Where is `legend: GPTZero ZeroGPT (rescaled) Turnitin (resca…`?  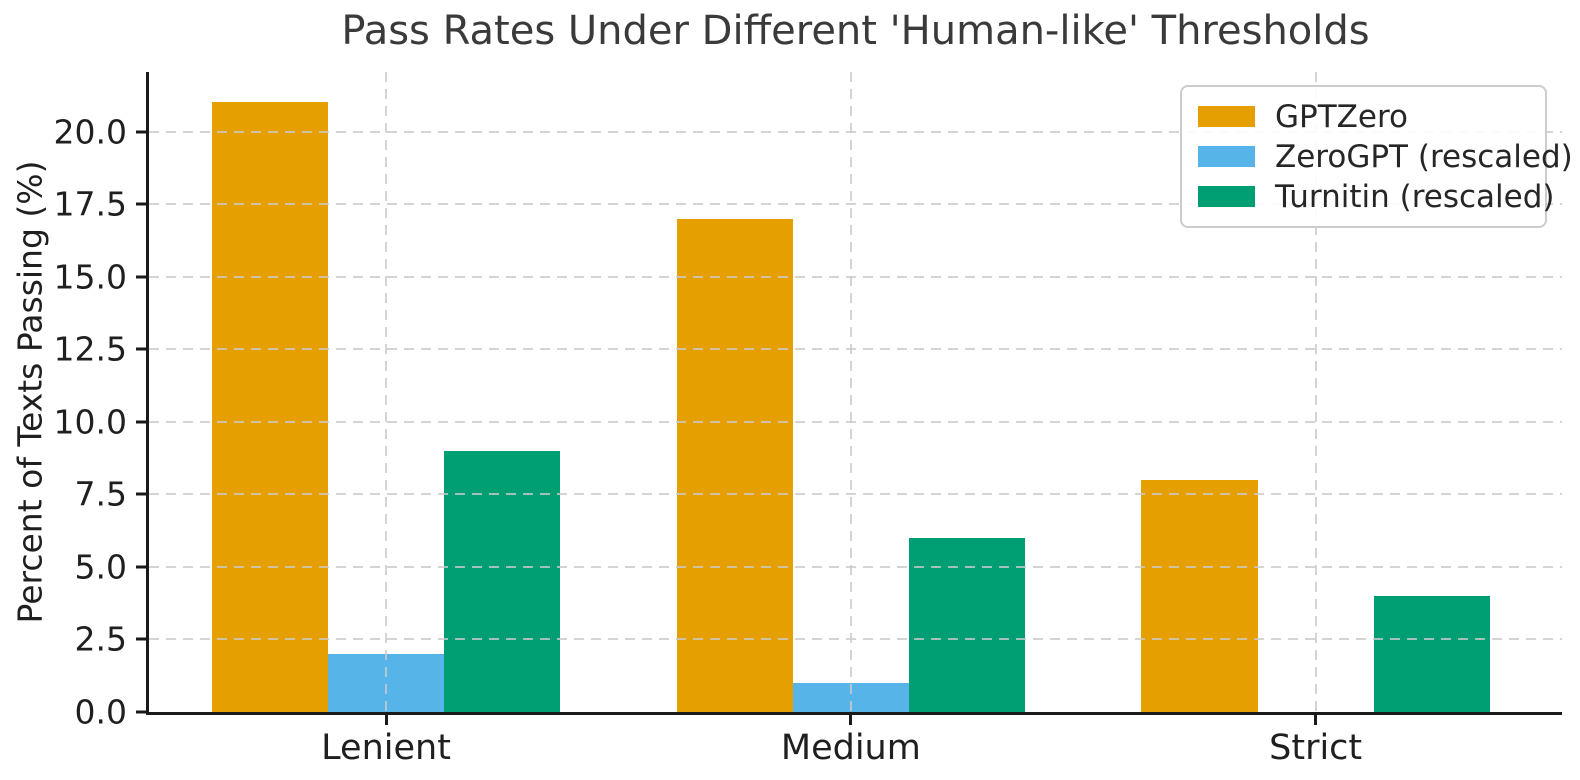 legend: GPTZero ZeroGPT (rescaled) Turnitin (resca… is located at coordinates (1376, 156).